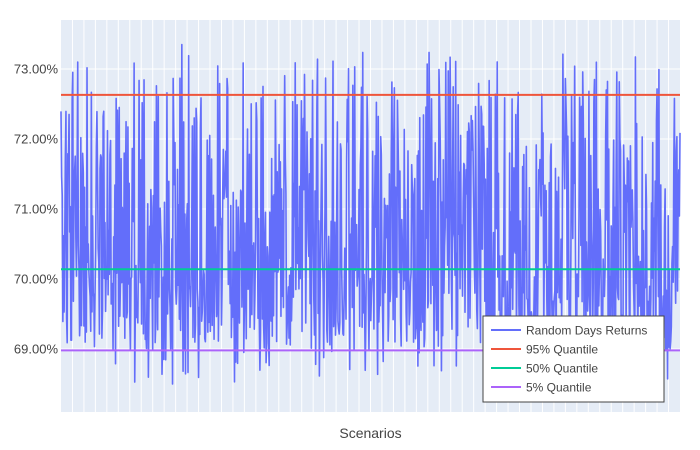 This screenshot has height=450, width=700. What do you see at coordinates (562, 349) in the screenshot?
I see `legend-label: 95% Quantile` at bounding box center [562, 349].